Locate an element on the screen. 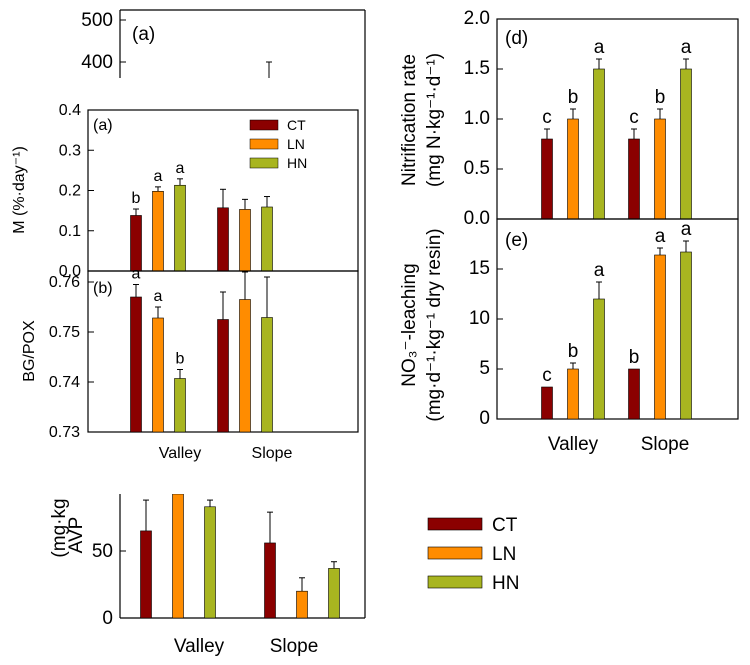  avp-bar-ln-valley is located at coordinates (178, 556).